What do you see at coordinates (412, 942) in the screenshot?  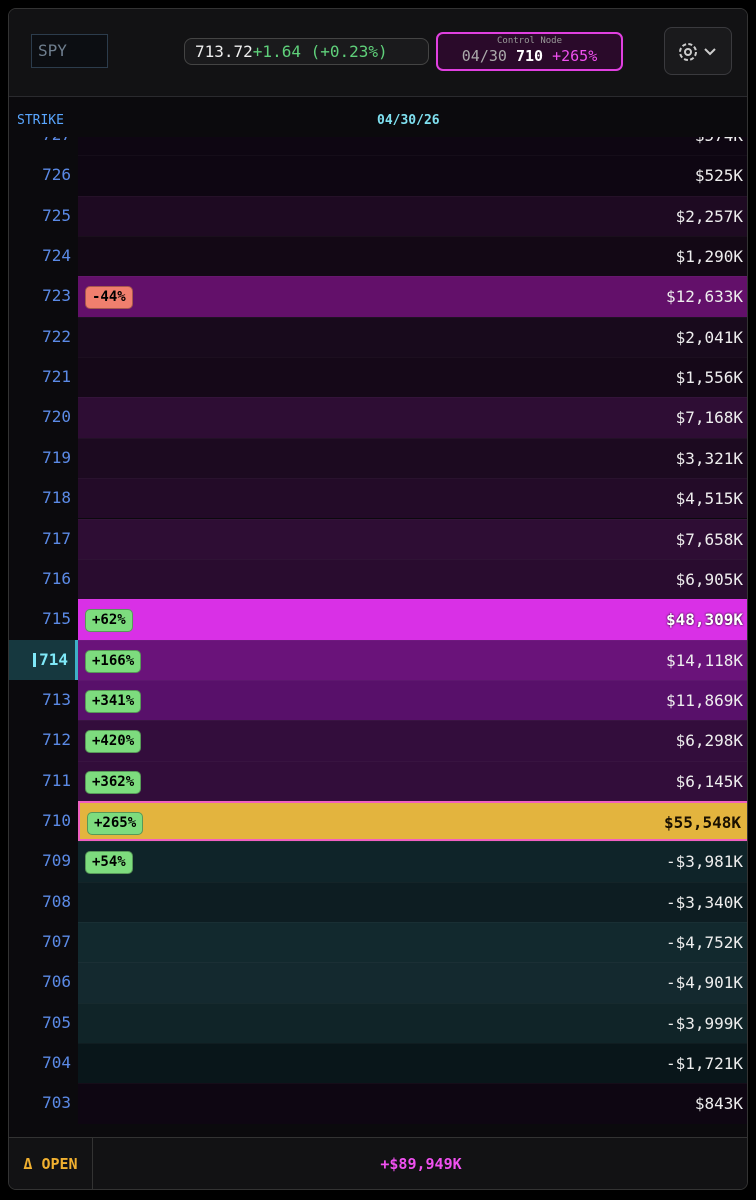 I see `value-cell: -$4,752K` at bounding box center [412, 942].